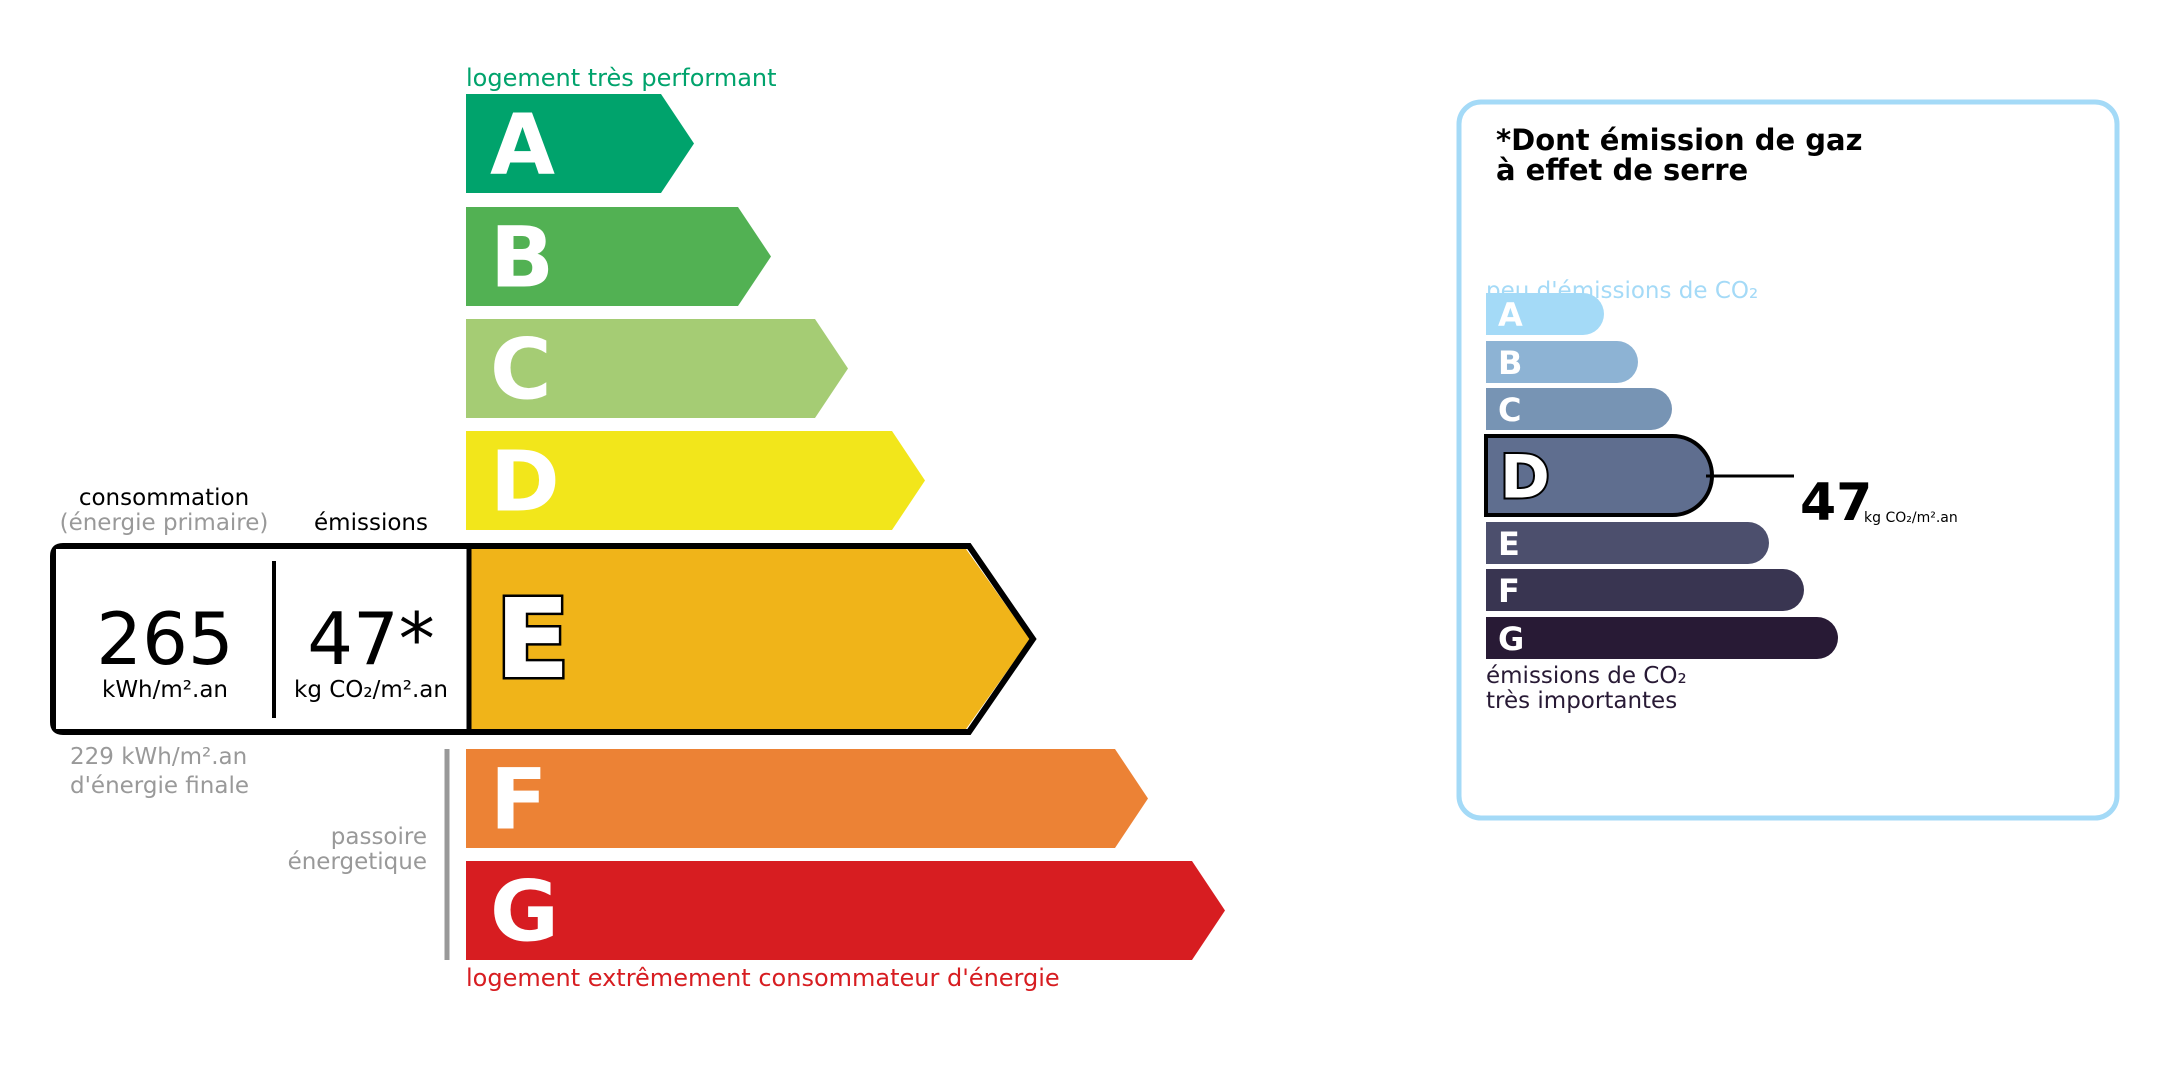 This screenshot has height=1079, width=2169. Describe the element at coordinates (1836, 503) in the screenshot. I see `ghg-value: 47` at that location.